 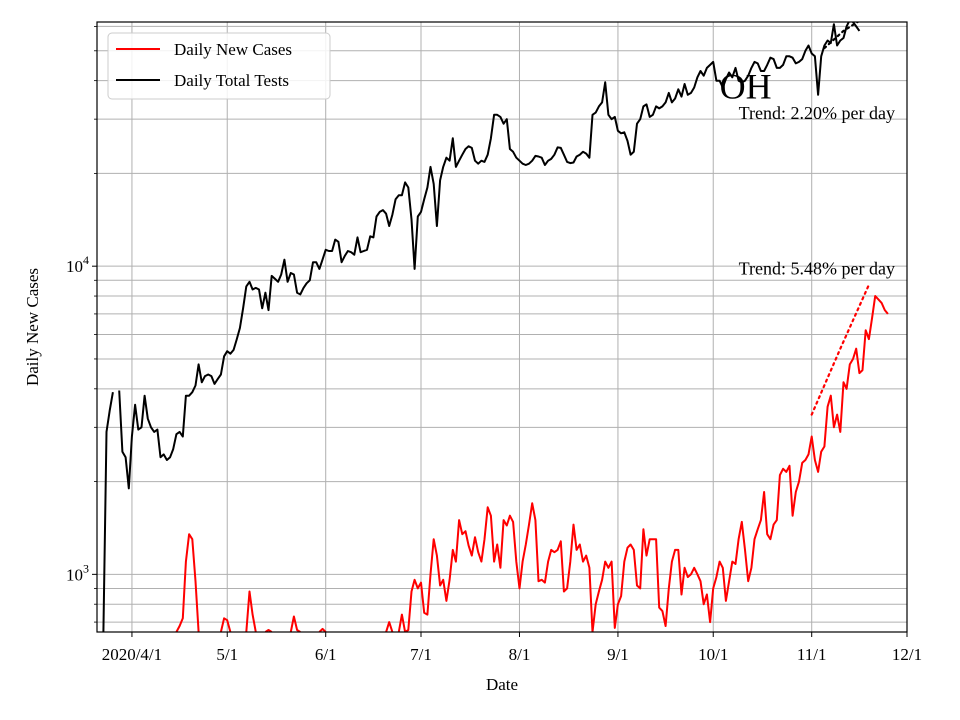 I want to click on x-tick-label: 12/1, so click(x=907, y=654).